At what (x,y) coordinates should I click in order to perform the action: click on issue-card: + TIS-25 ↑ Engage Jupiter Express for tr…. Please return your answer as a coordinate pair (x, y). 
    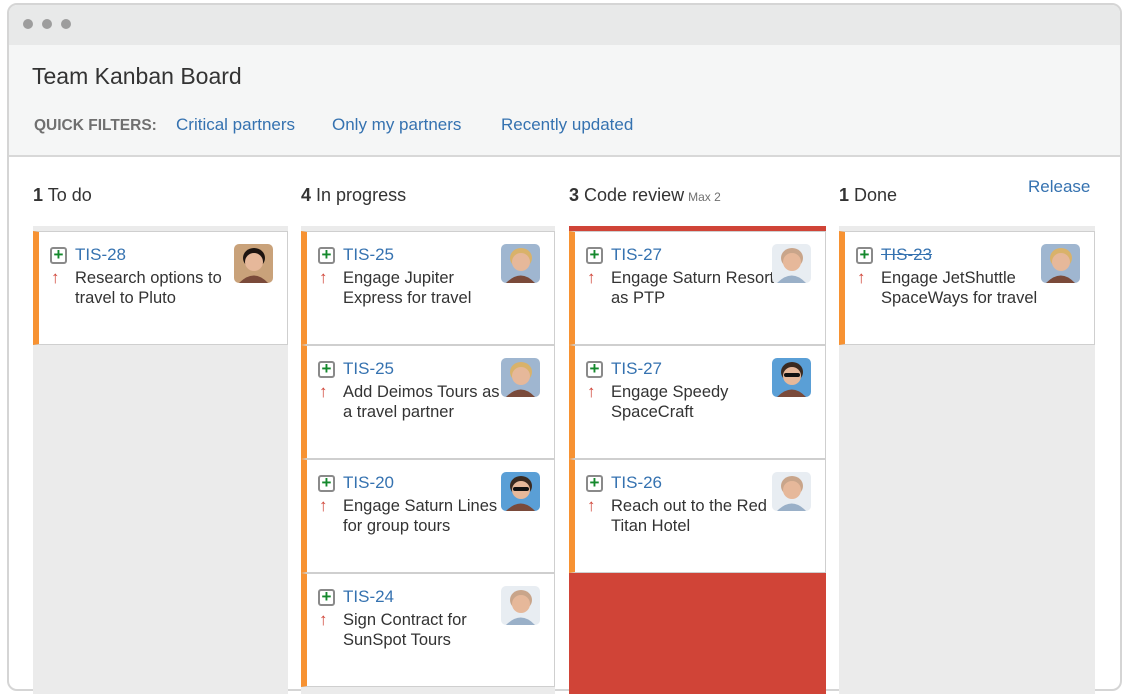
    Looking at the image, I should click on (428, 288).